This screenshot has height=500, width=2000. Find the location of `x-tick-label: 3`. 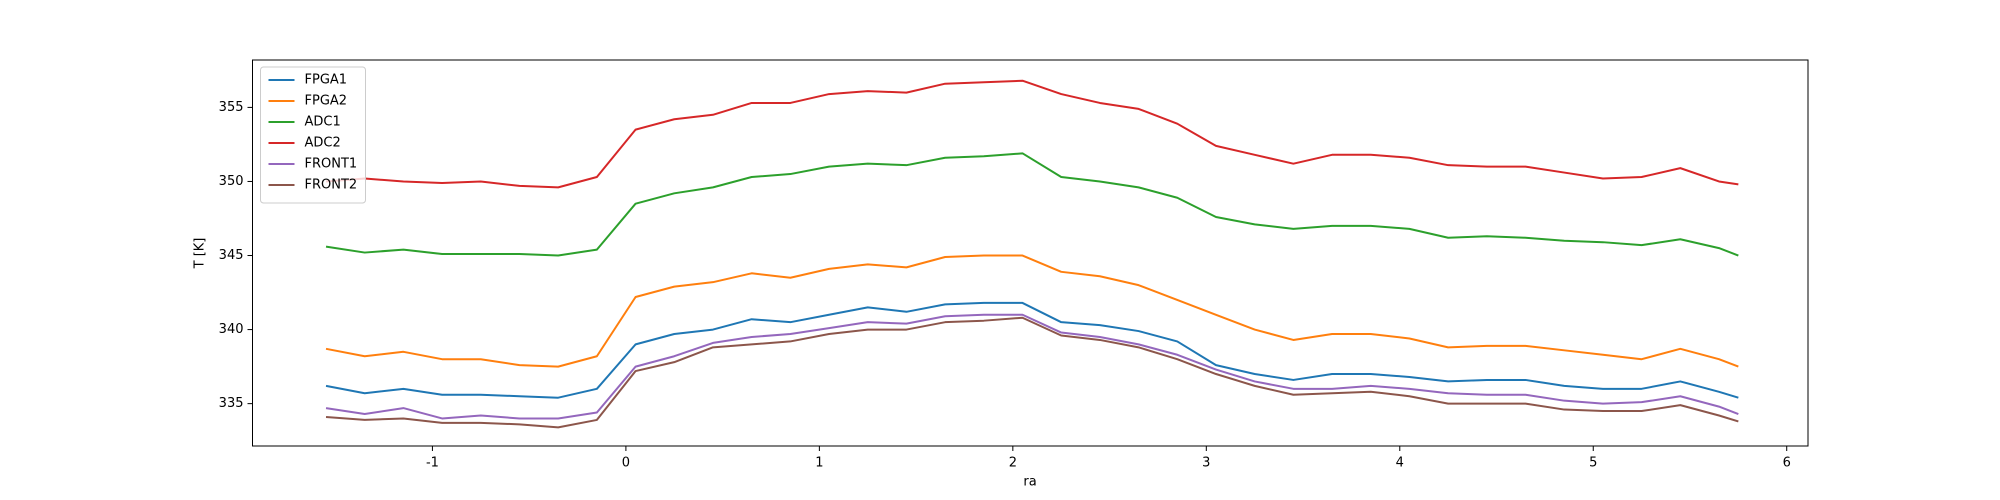

x-tick-label: 3 is located at coordinates (1206, 463).